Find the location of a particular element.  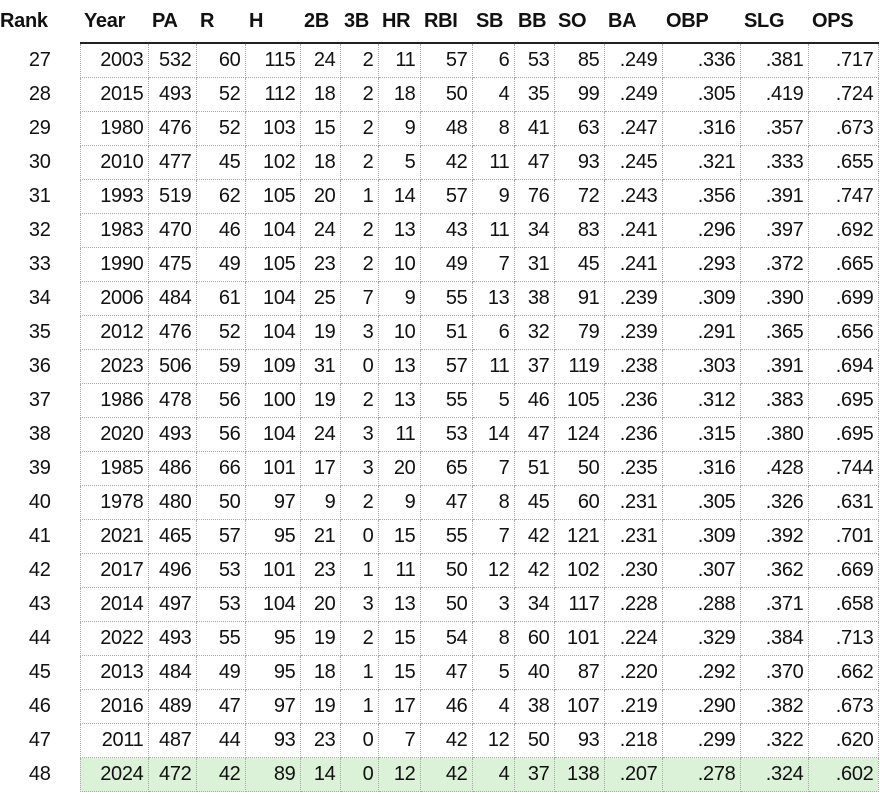

column-header: SLG is located at coordinates (774, 22).